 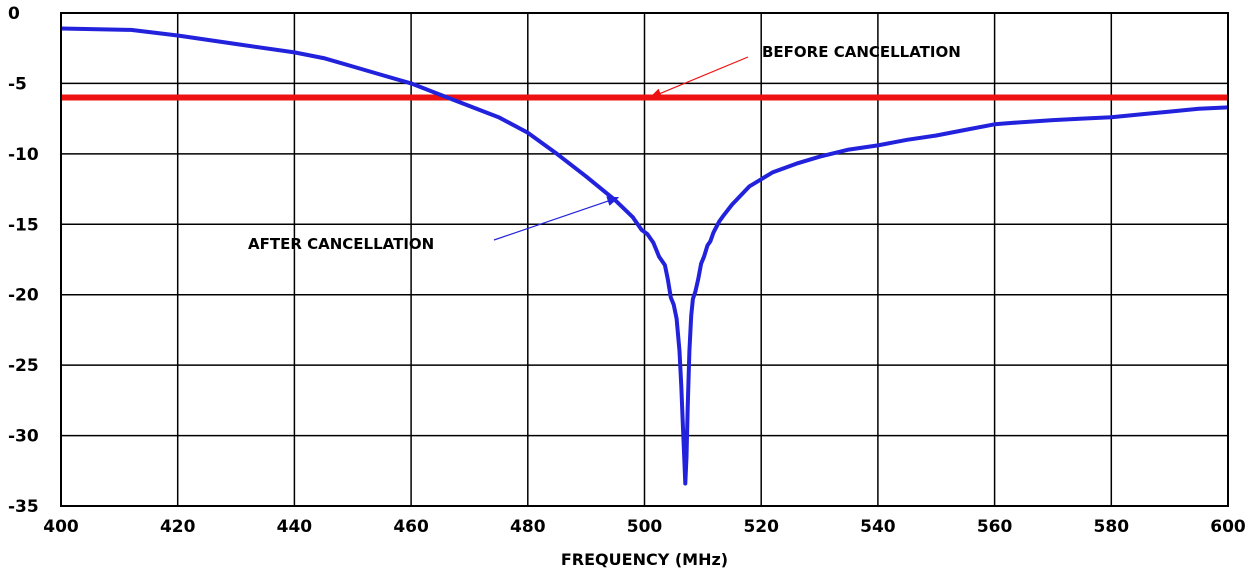 What do you see at coordinates (17, 84) in the screenshot?
I see `y-tick-label: -5` at bounding box center [17, 84].